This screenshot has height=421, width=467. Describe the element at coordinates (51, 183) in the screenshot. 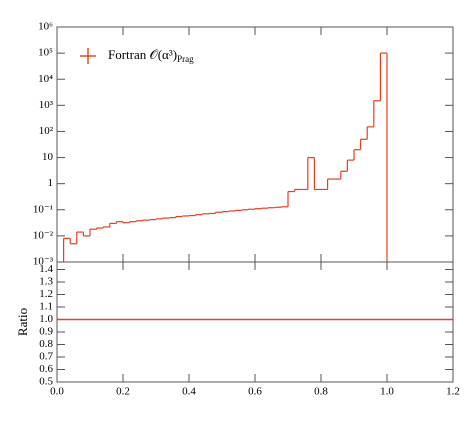

I see `y-tick-label: 1` at that location.